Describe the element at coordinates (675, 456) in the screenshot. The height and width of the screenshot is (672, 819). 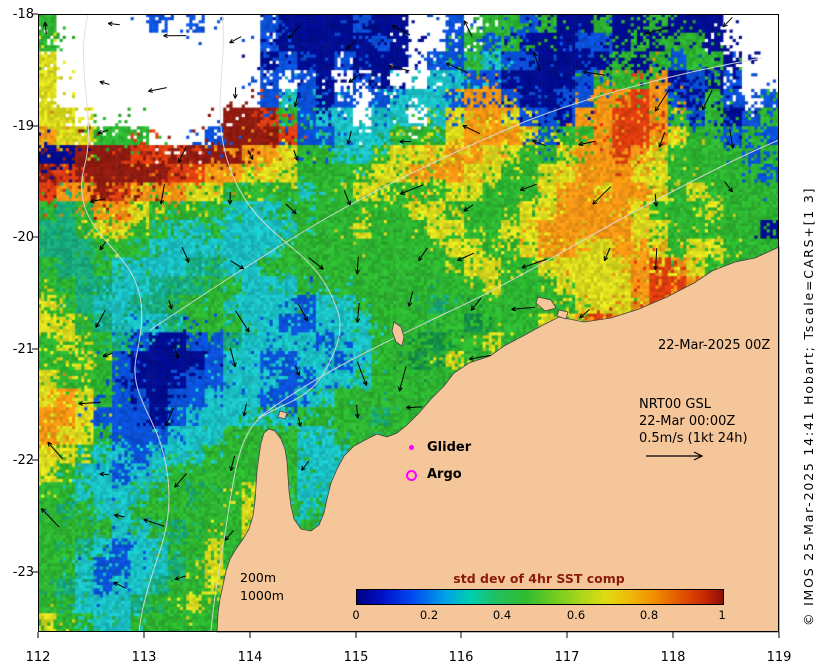
I see `vector-scale-arrow` at that location.